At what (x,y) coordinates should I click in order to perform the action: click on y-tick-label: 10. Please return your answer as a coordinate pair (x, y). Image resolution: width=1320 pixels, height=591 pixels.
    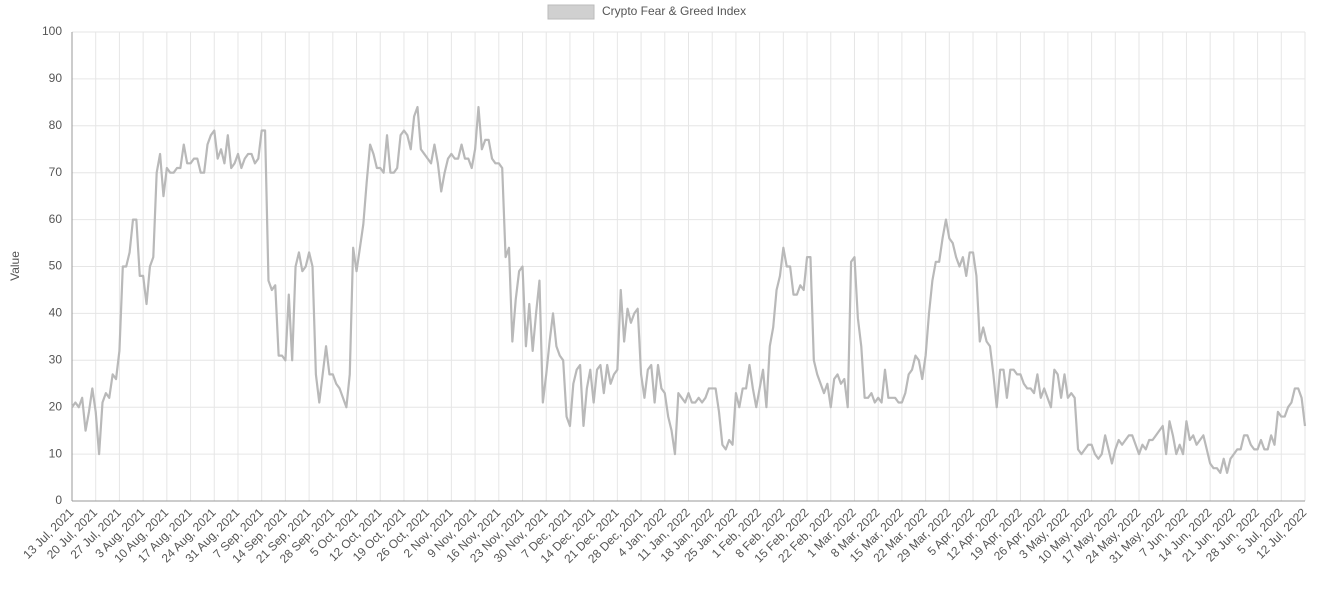
    Looking at the image, I should click on (56, 453).